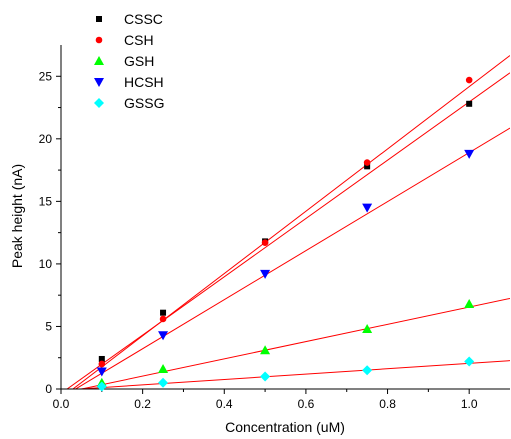  Describe the element at coordinates (99, 40) in the screenshot. I see `legend-marker-csh` at that location.